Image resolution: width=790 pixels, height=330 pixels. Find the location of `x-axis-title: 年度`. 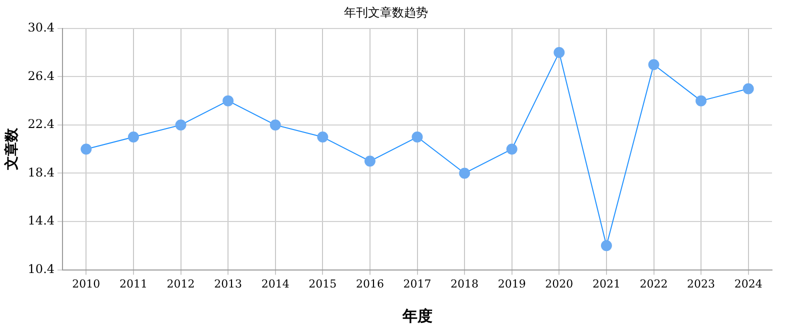

x-axis-title: 年度 is located at coordinates (416, 315).